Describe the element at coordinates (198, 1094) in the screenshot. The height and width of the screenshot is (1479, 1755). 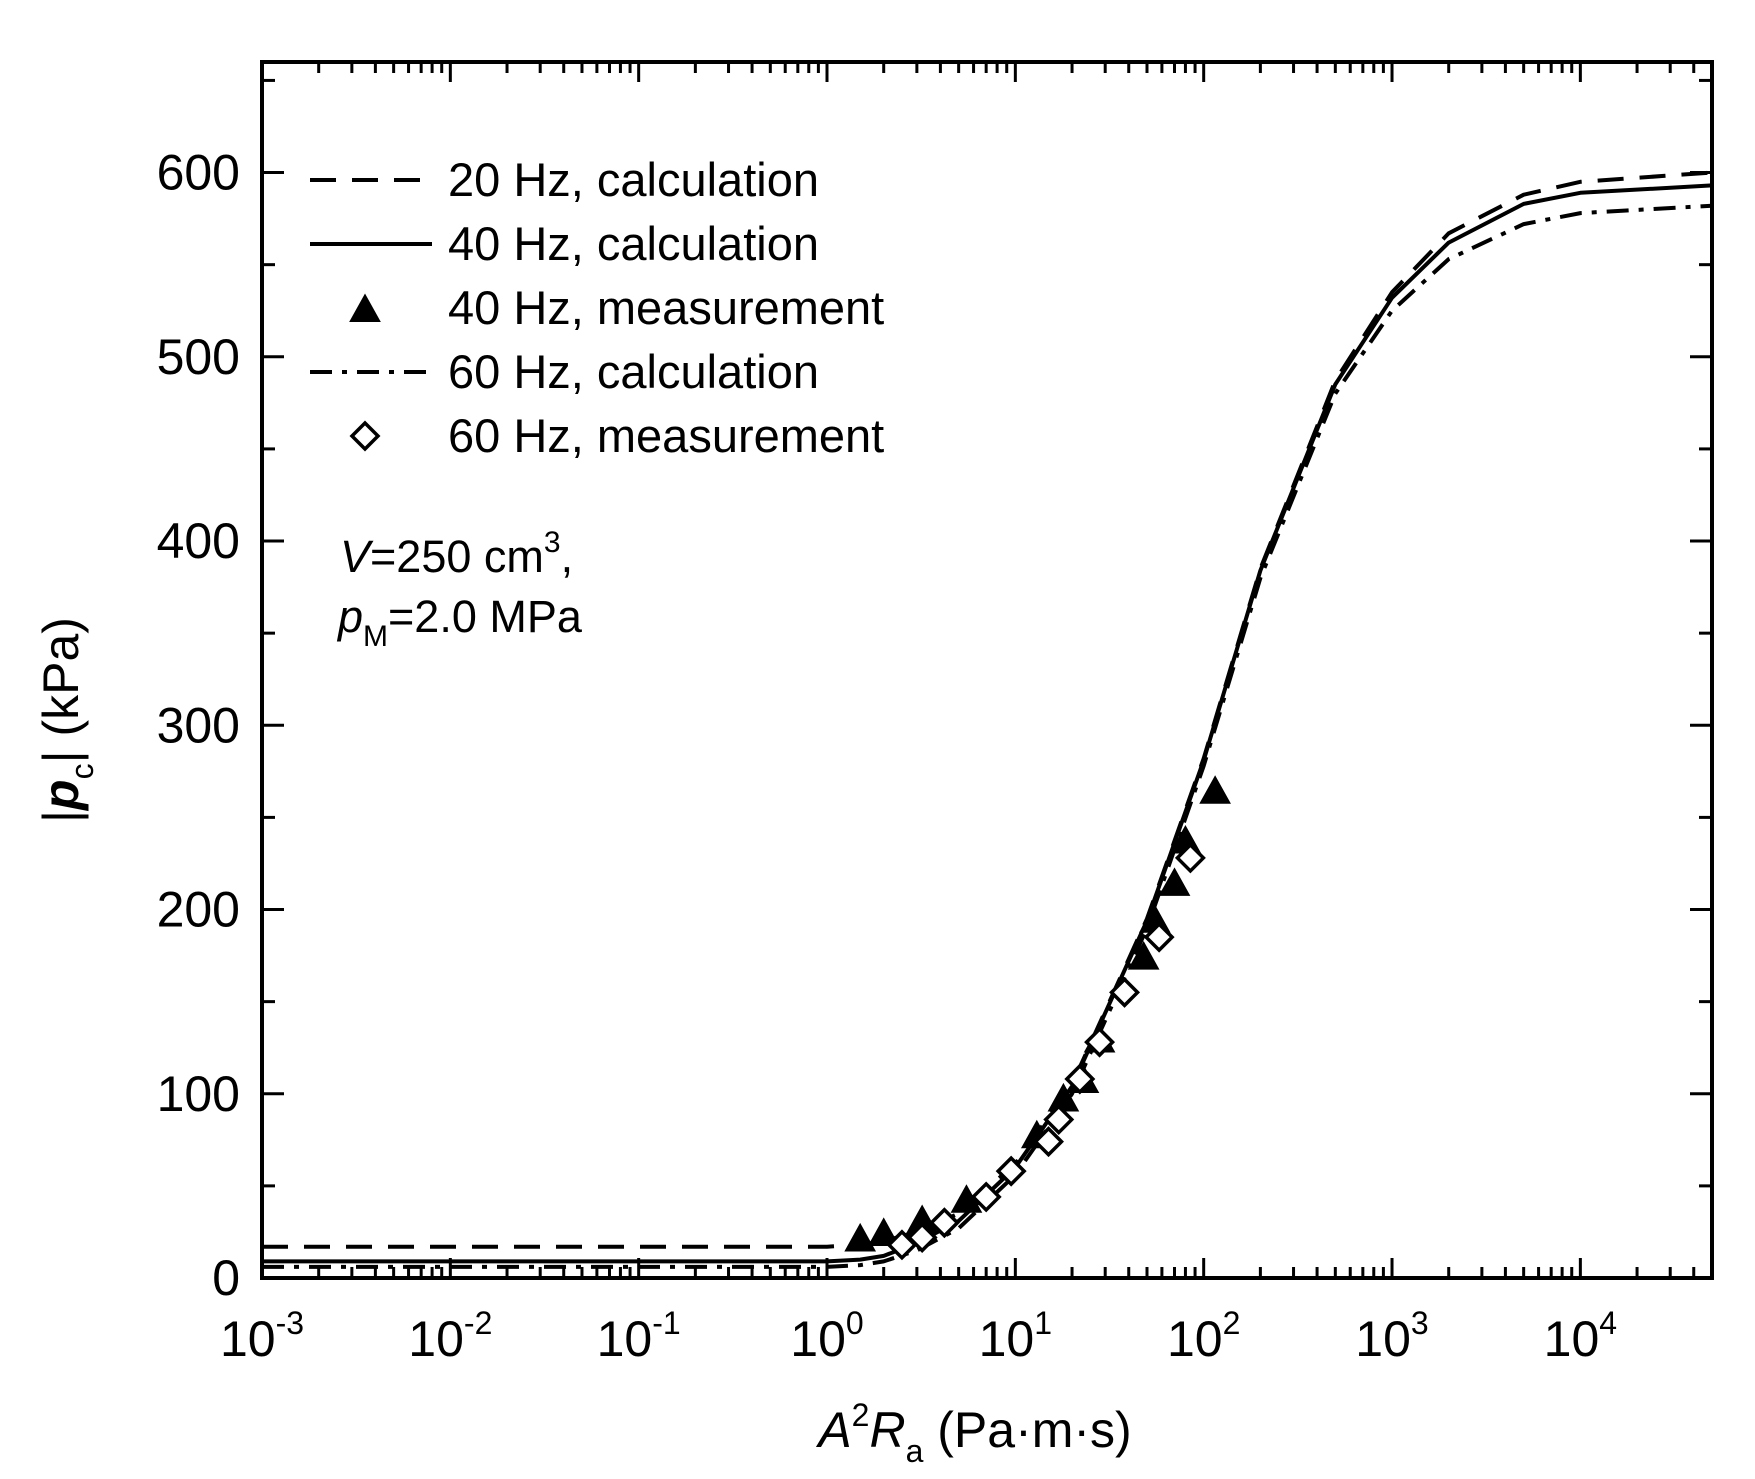
I see `y-tick-label: 100` at that location.